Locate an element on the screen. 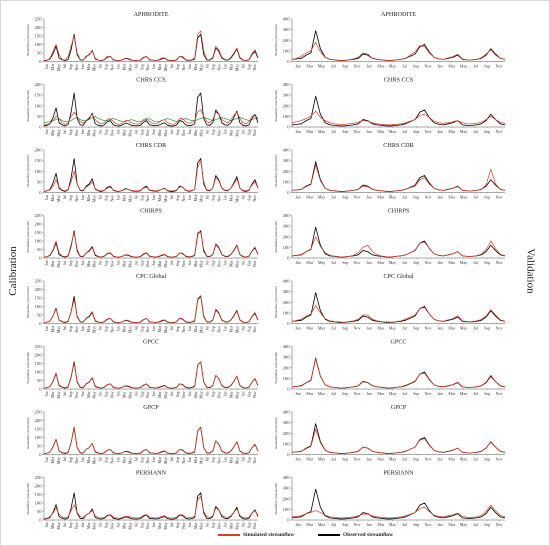 The image size is (550, 546). cal-1-y-tick-label: 0 is located at coordinates (40, 61).